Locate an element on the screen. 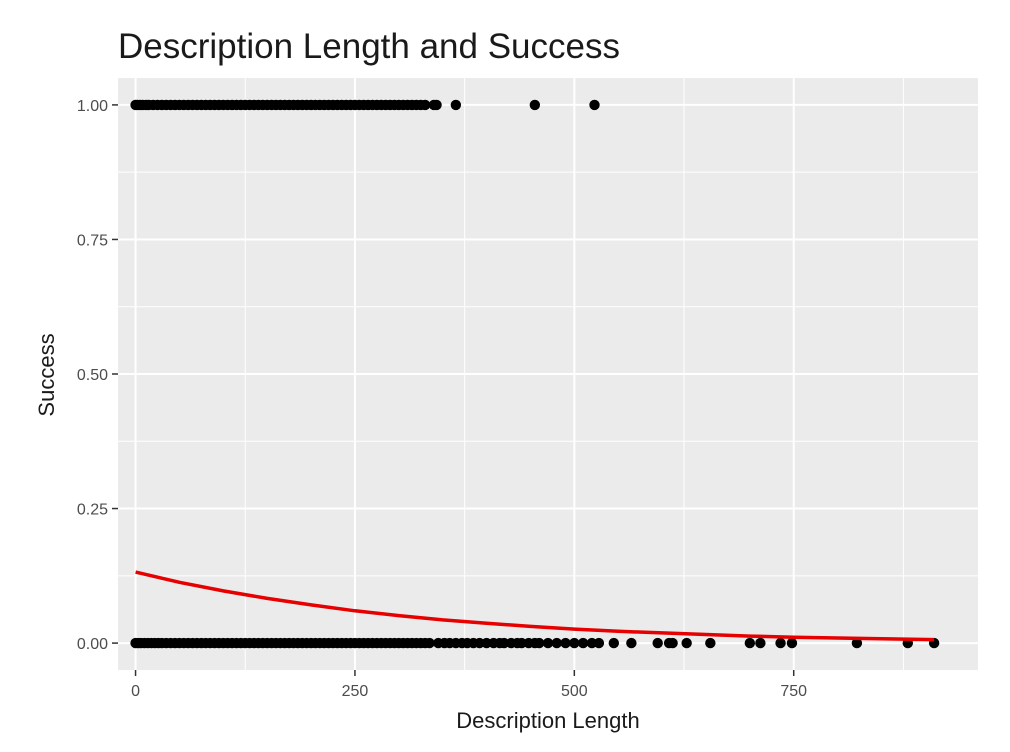 The width and height of the screenshot is (1010, 752). fit-line is located at coordinates (535, 606).